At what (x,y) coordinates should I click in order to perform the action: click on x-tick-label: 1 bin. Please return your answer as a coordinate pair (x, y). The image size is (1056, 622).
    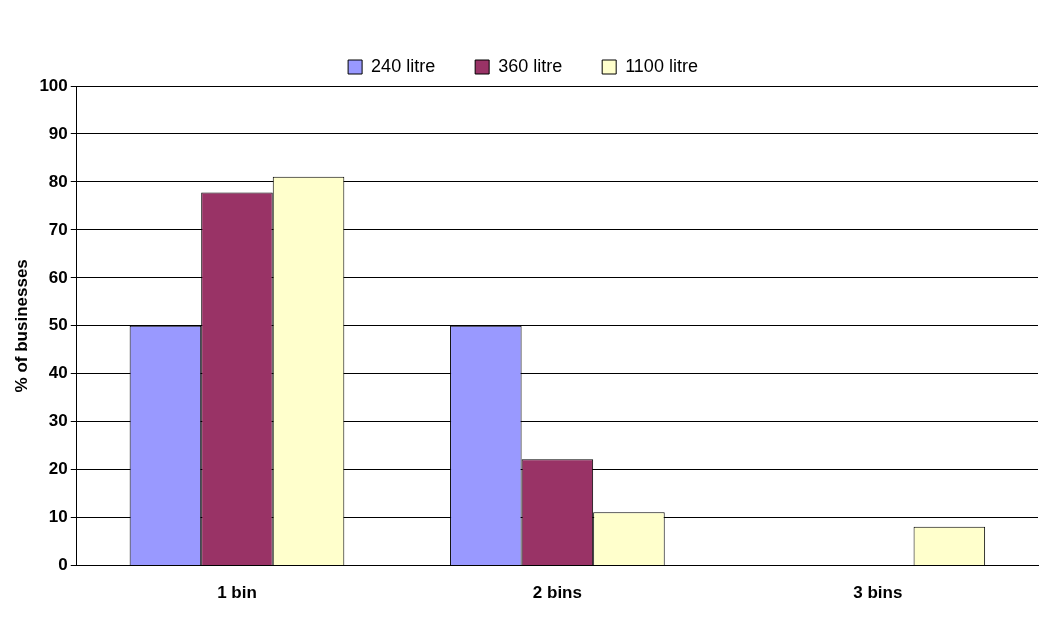
    Looking at the image, I should click on (237, 593).